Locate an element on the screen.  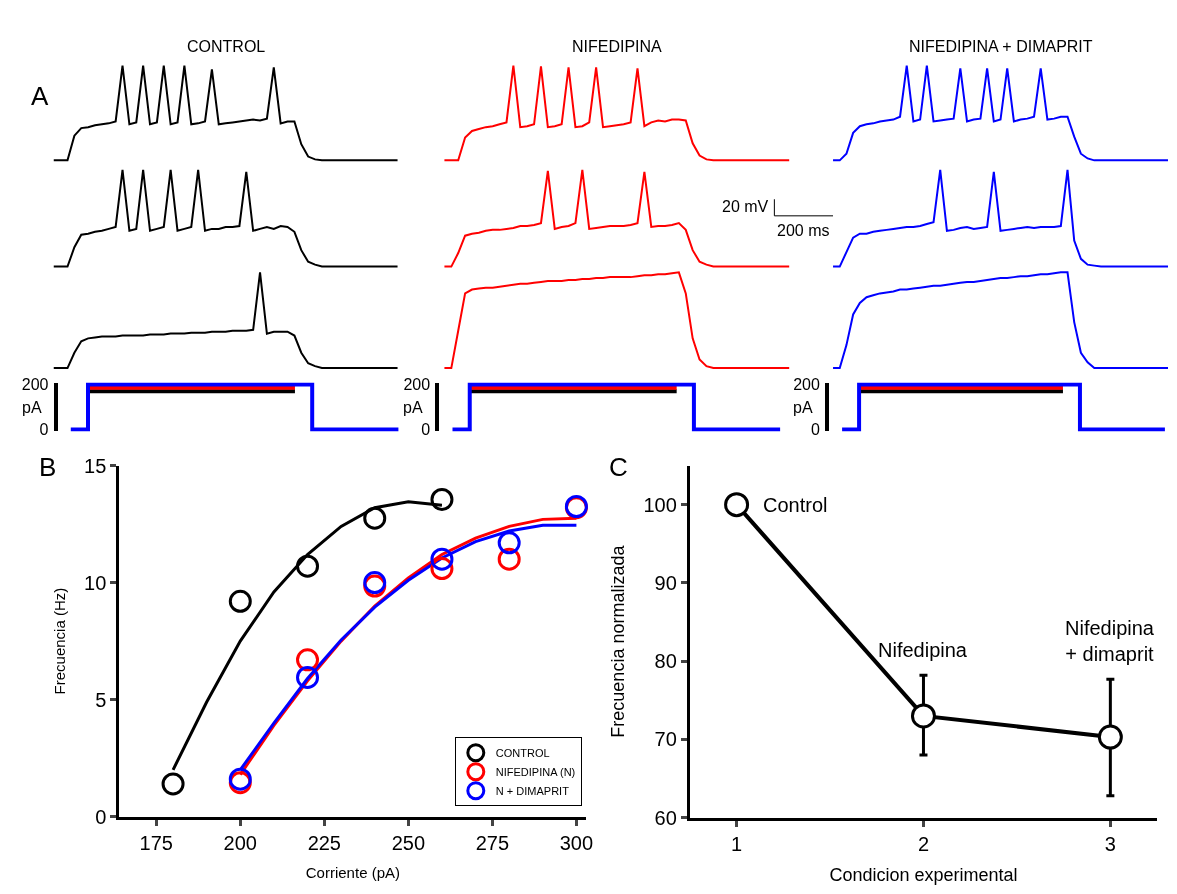
x-tick-label: 300 is located at coordinates (576, 842).